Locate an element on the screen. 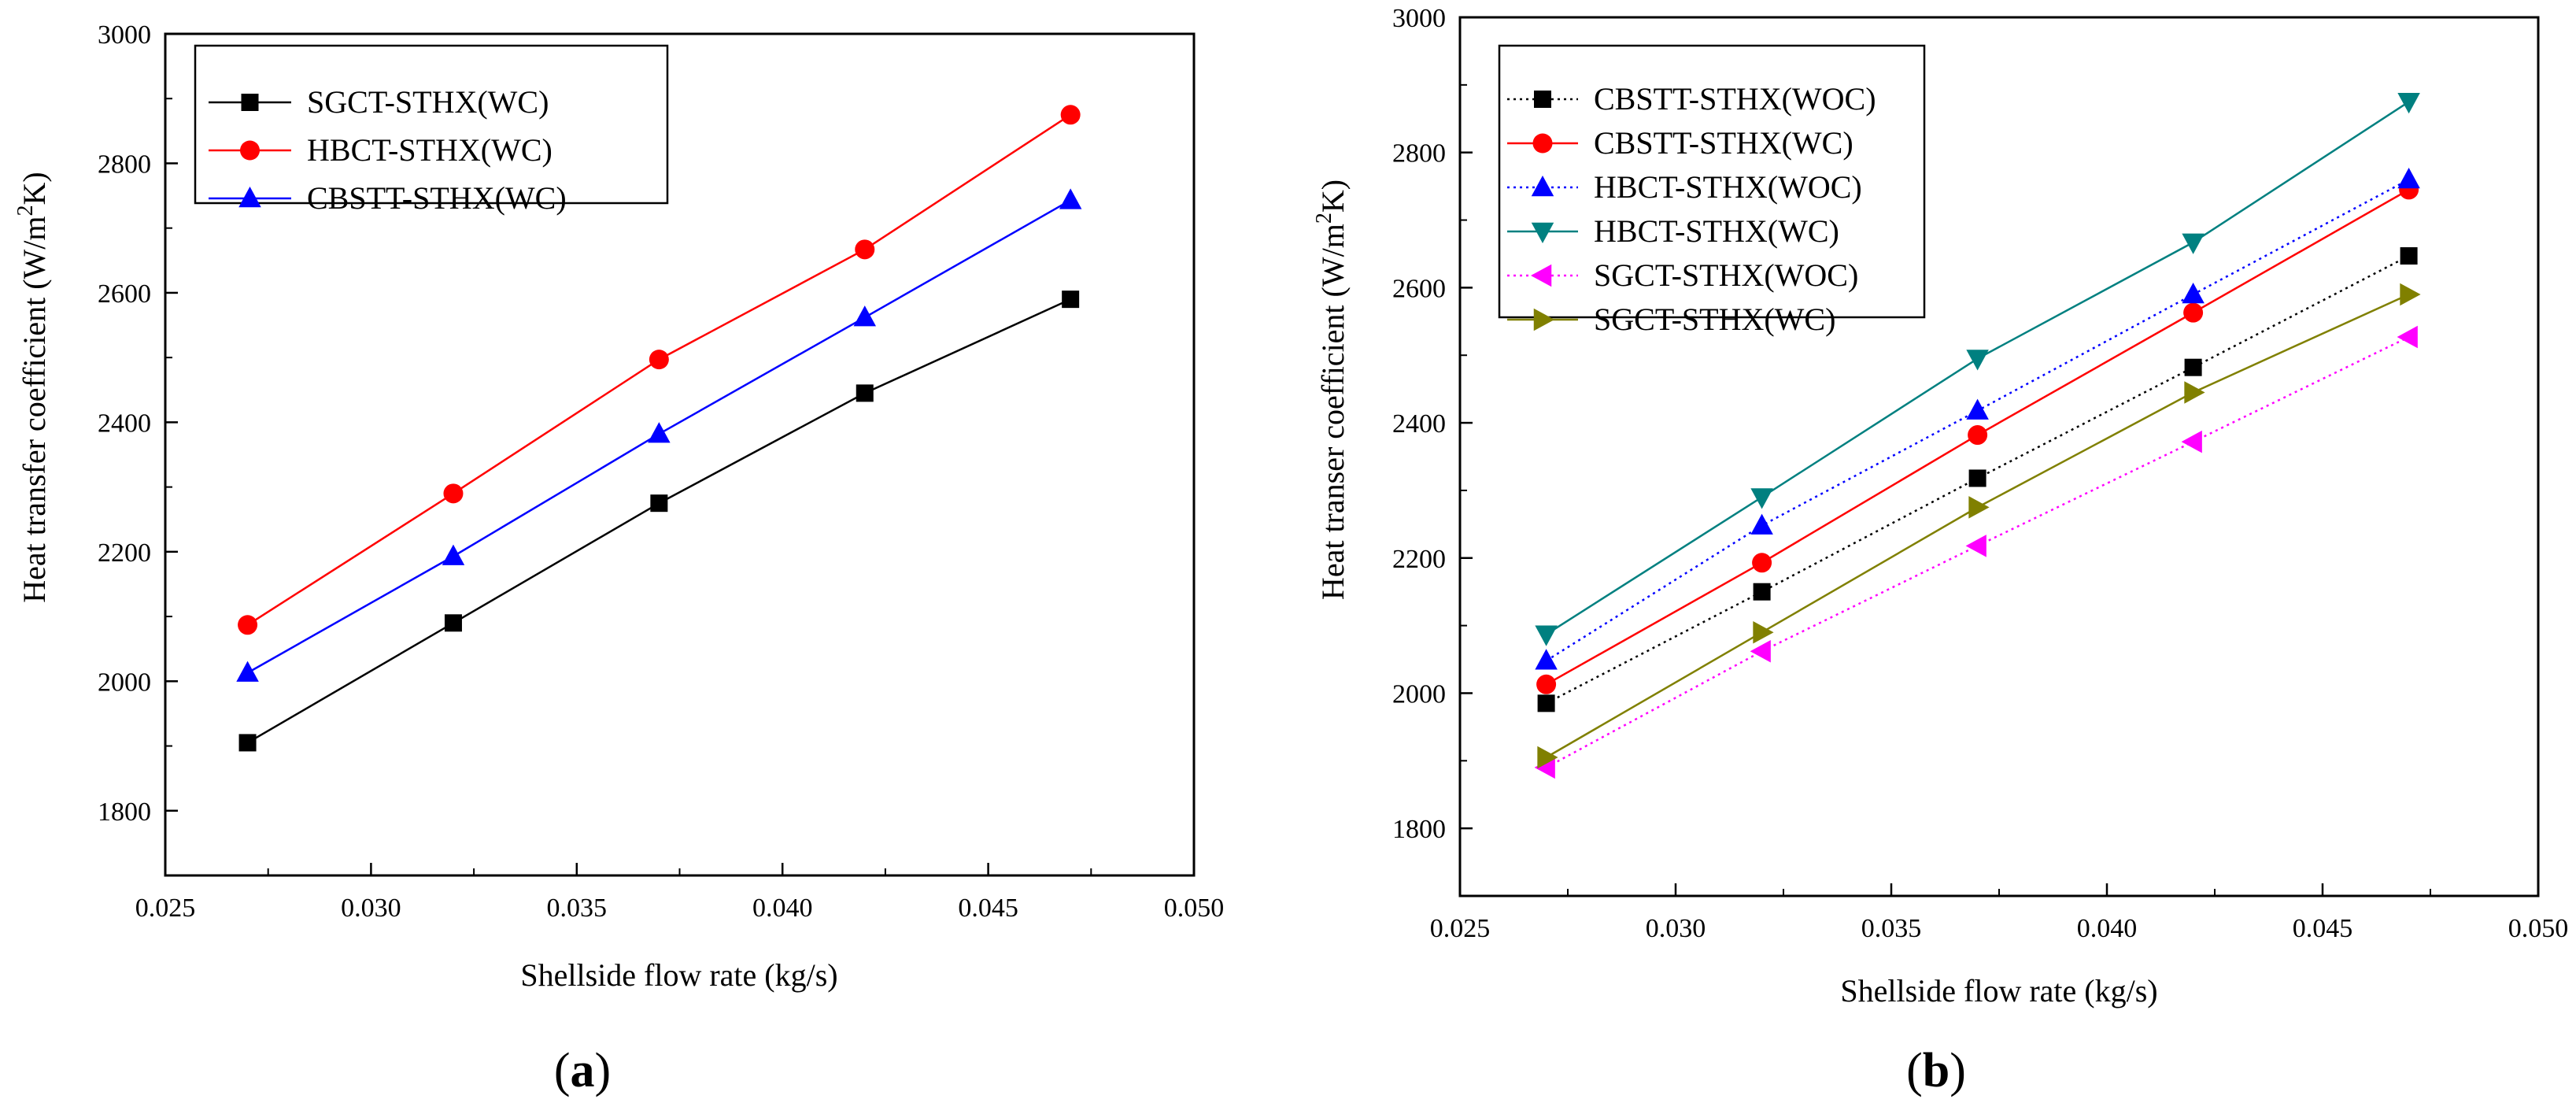 This screenshot has width=2576, height=1114. chart-a-y-tick-label: 1800 is located at coordinates (124, 812).